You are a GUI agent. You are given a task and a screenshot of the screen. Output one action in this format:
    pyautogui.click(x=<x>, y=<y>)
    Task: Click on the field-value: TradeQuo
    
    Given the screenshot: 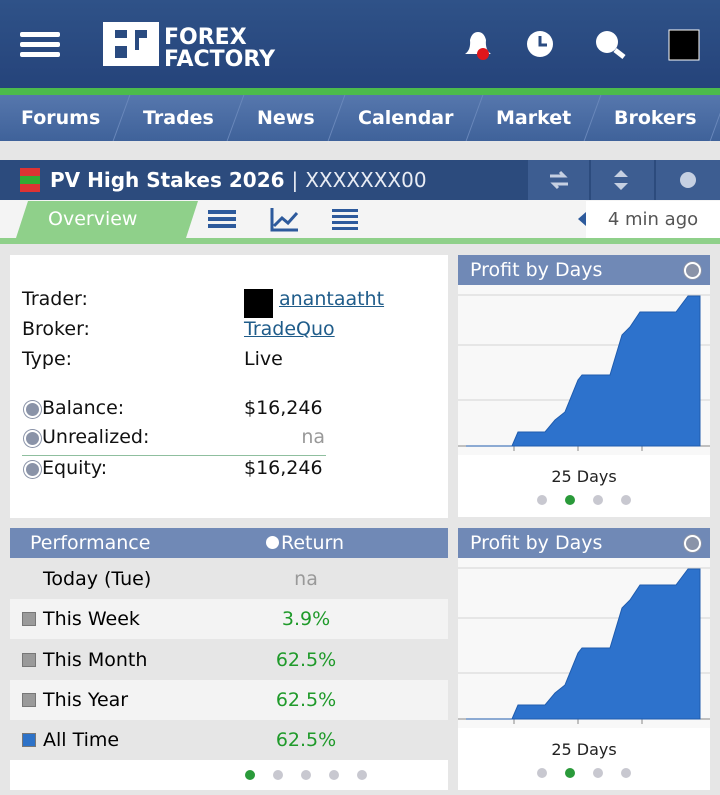 What is the action you would take?
    pyautogui.click(x=289, y=329)
    